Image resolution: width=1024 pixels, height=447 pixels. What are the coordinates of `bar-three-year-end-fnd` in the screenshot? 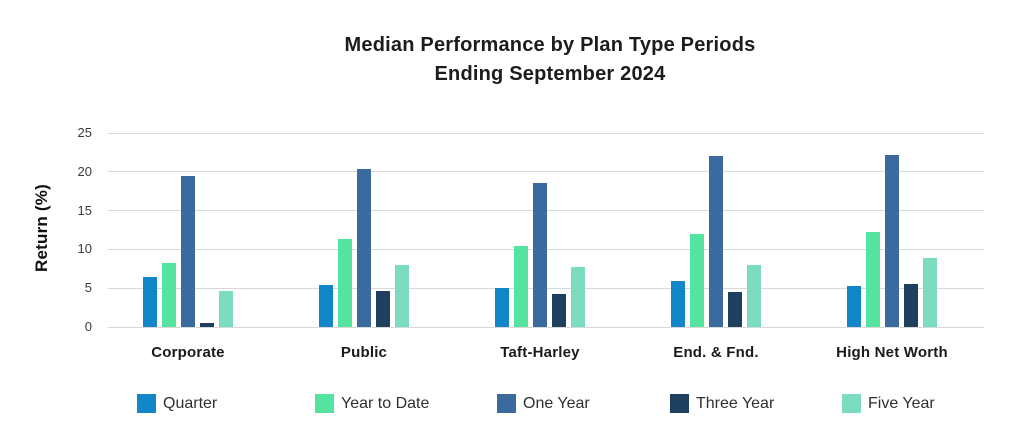 It's located at (735, 309).